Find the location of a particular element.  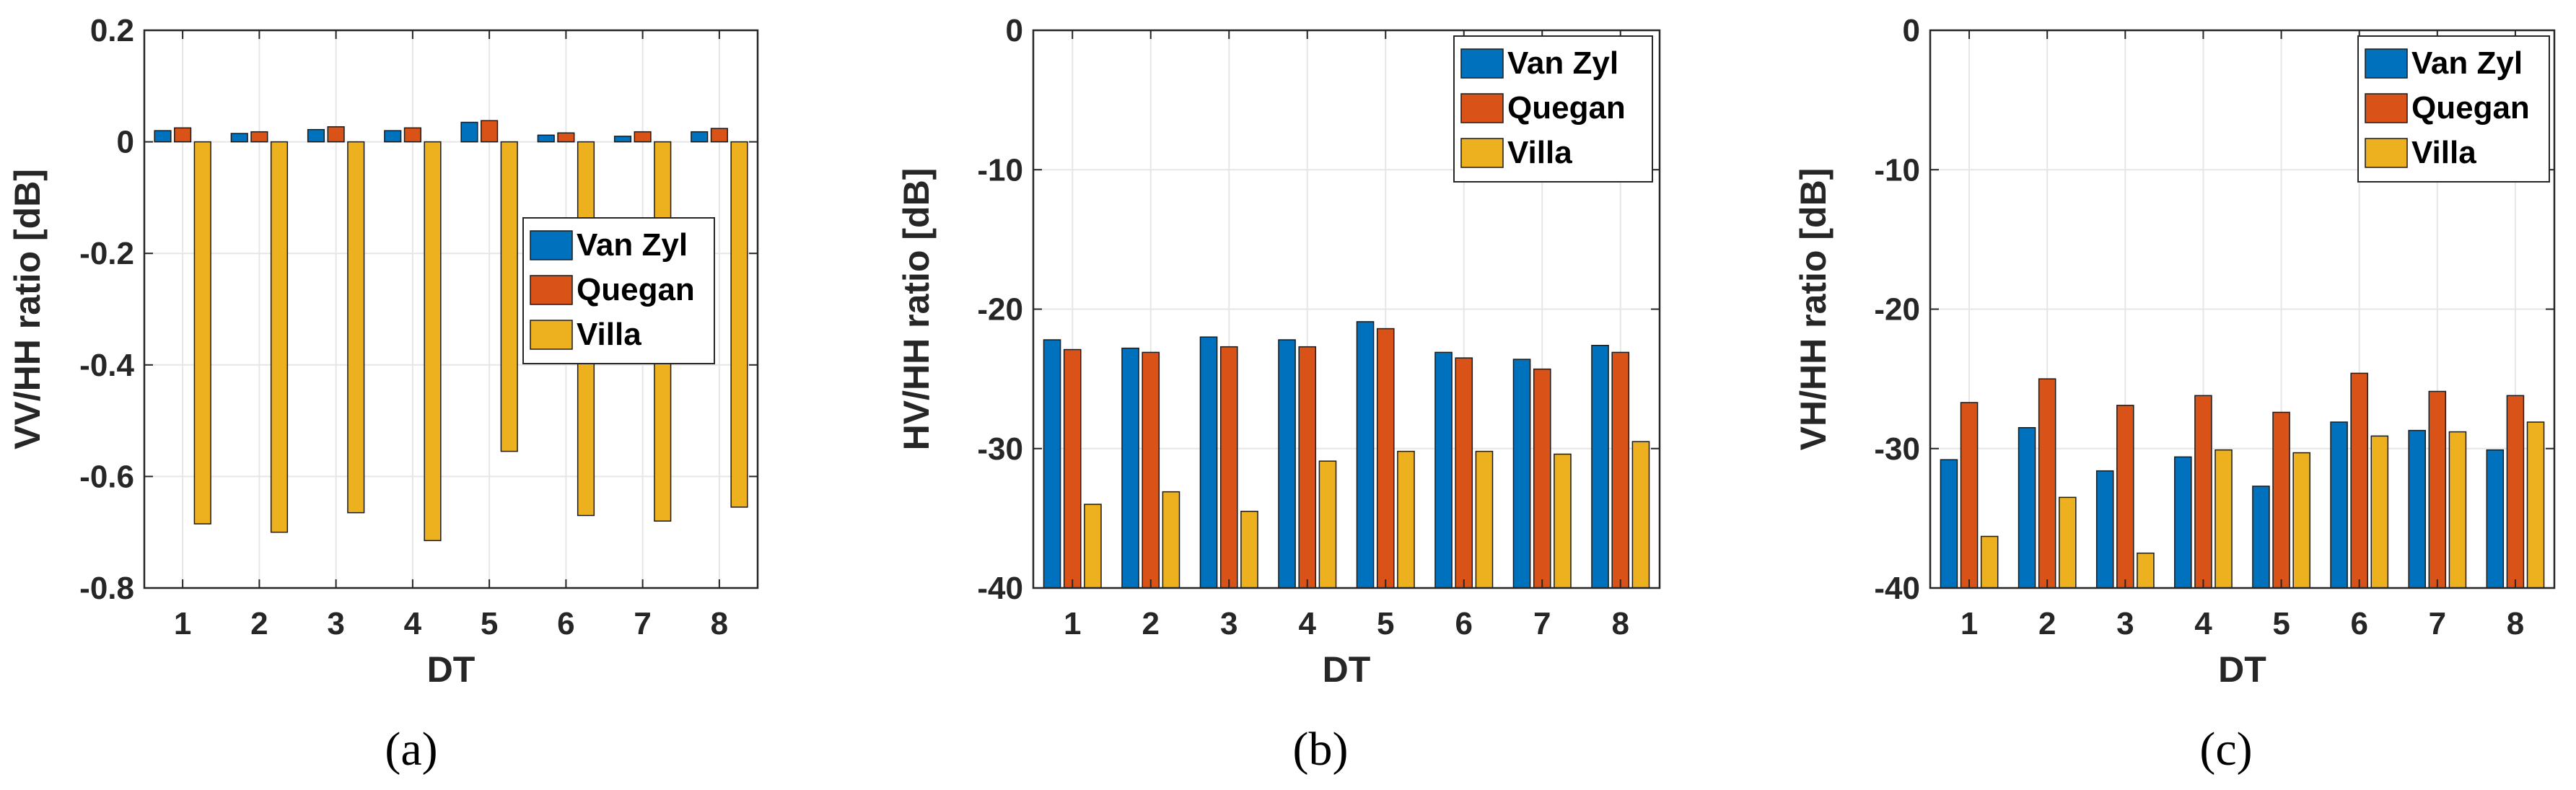

ytick-label: -0.2 is located at coordinates (107, 253).